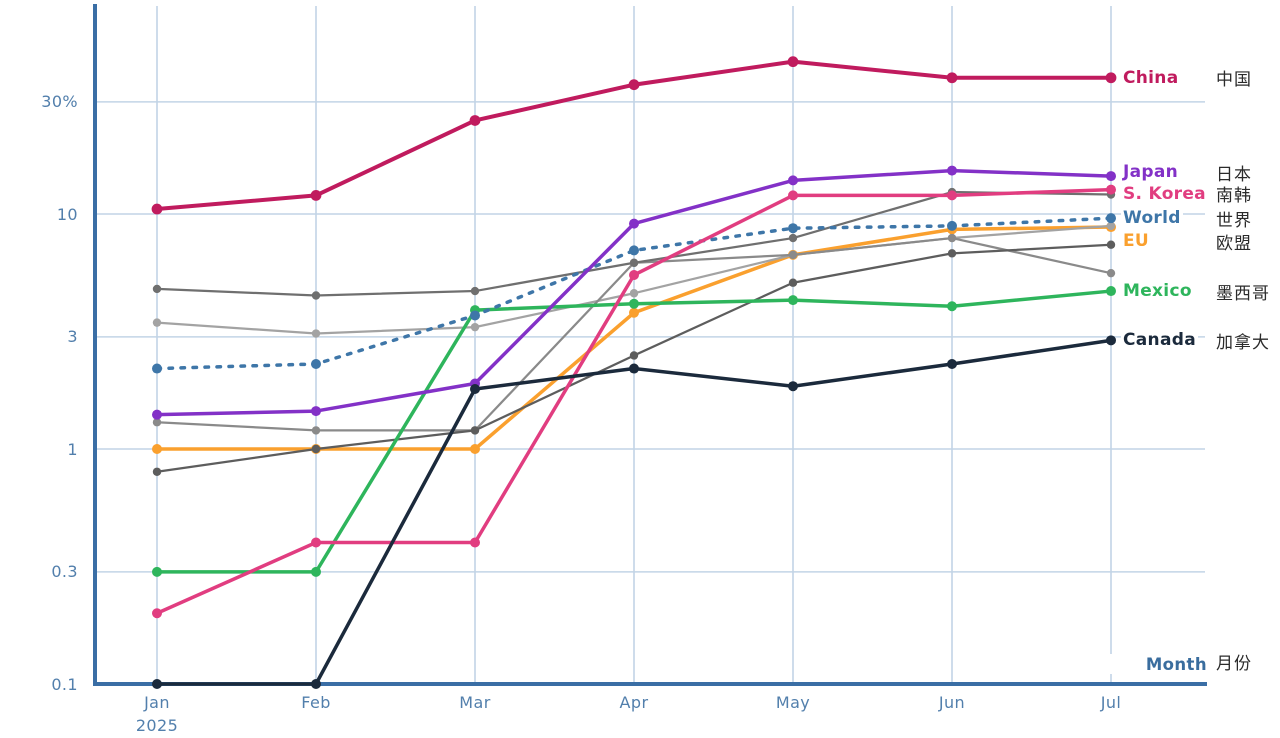 Image resolution: width=1280 pixels, height=738 pixels. What do you see at coordinates (59, 102) in the screenshot?
I see `y-tick-label: 30%` at bounding box center [59, 102].